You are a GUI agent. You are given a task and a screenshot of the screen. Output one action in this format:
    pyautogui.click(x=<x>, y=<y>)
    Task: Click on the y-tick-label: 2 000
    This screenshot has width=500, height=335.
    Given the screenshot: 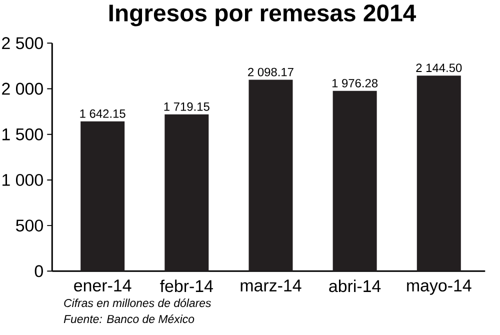 What is the action you would take?
    pyautogui.click(x=22, y=88)
    